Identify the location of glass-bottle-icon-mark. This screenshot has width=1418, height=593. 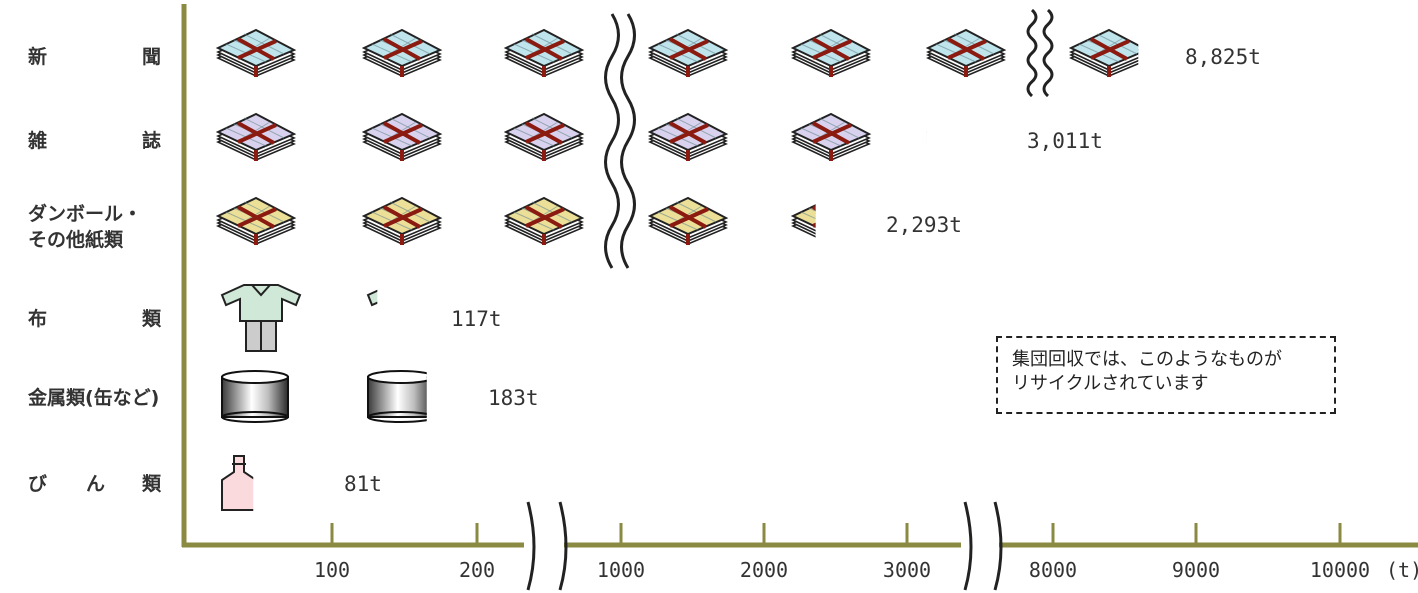
(237, 483).